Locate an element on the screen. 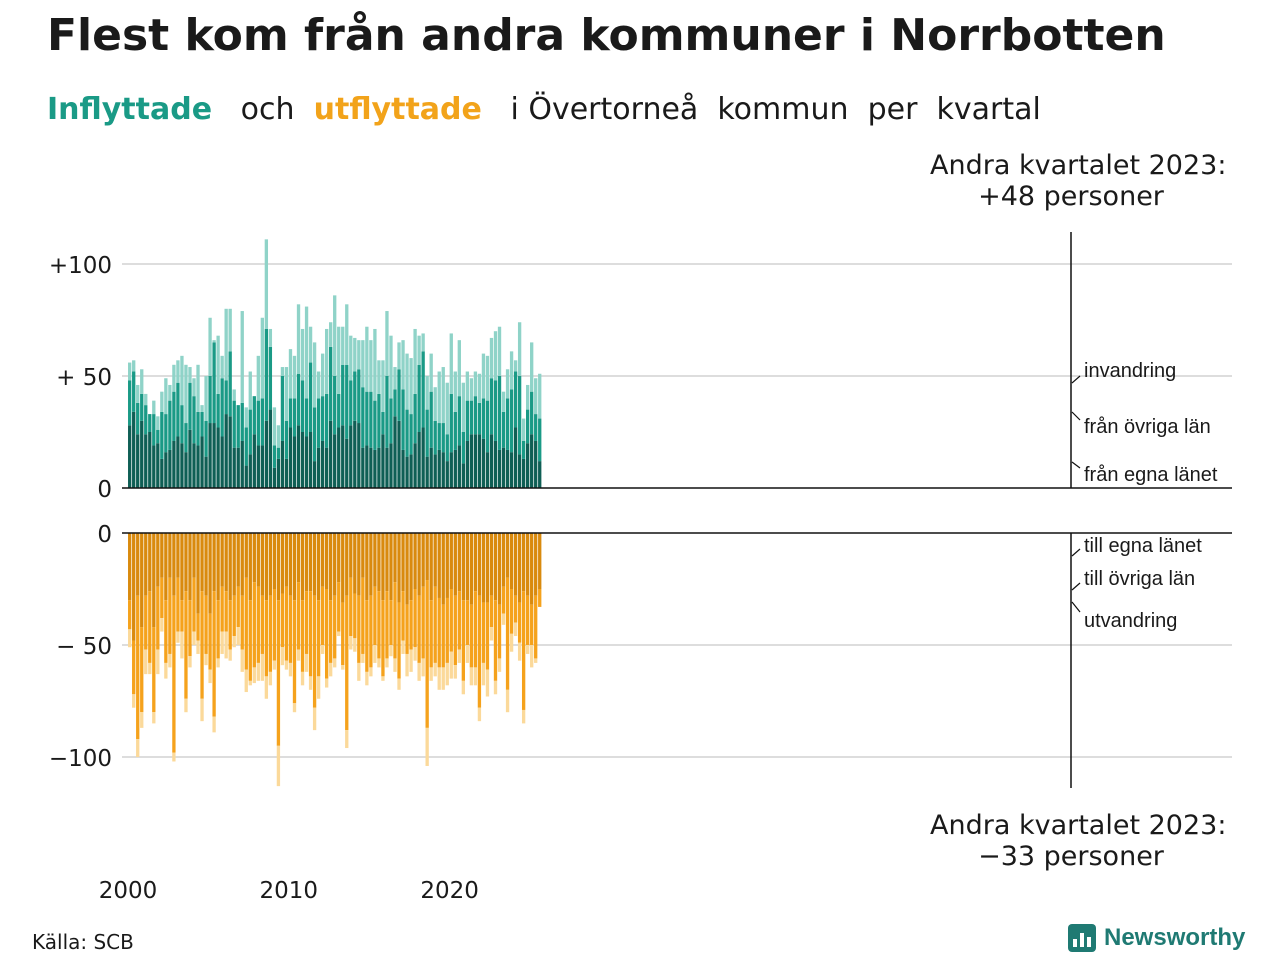 Image resolution: width=1280 pixels, height=960 pixels. series-label-in: från övriga län is located at coordinates (1147, 427).